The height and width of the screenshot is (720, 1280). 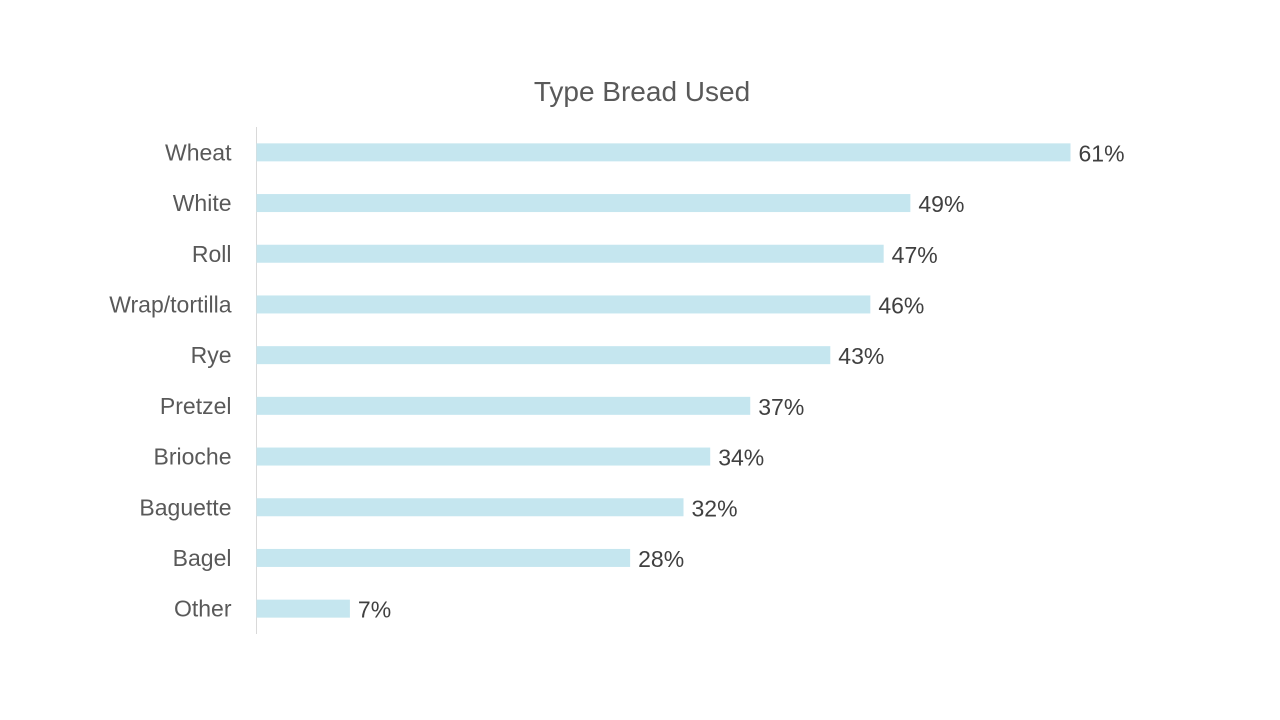 What do you see at coordinates (563, 304) in the screenshot?
I see `bar-wrap-tortilla` at bounding box center [563, 304].